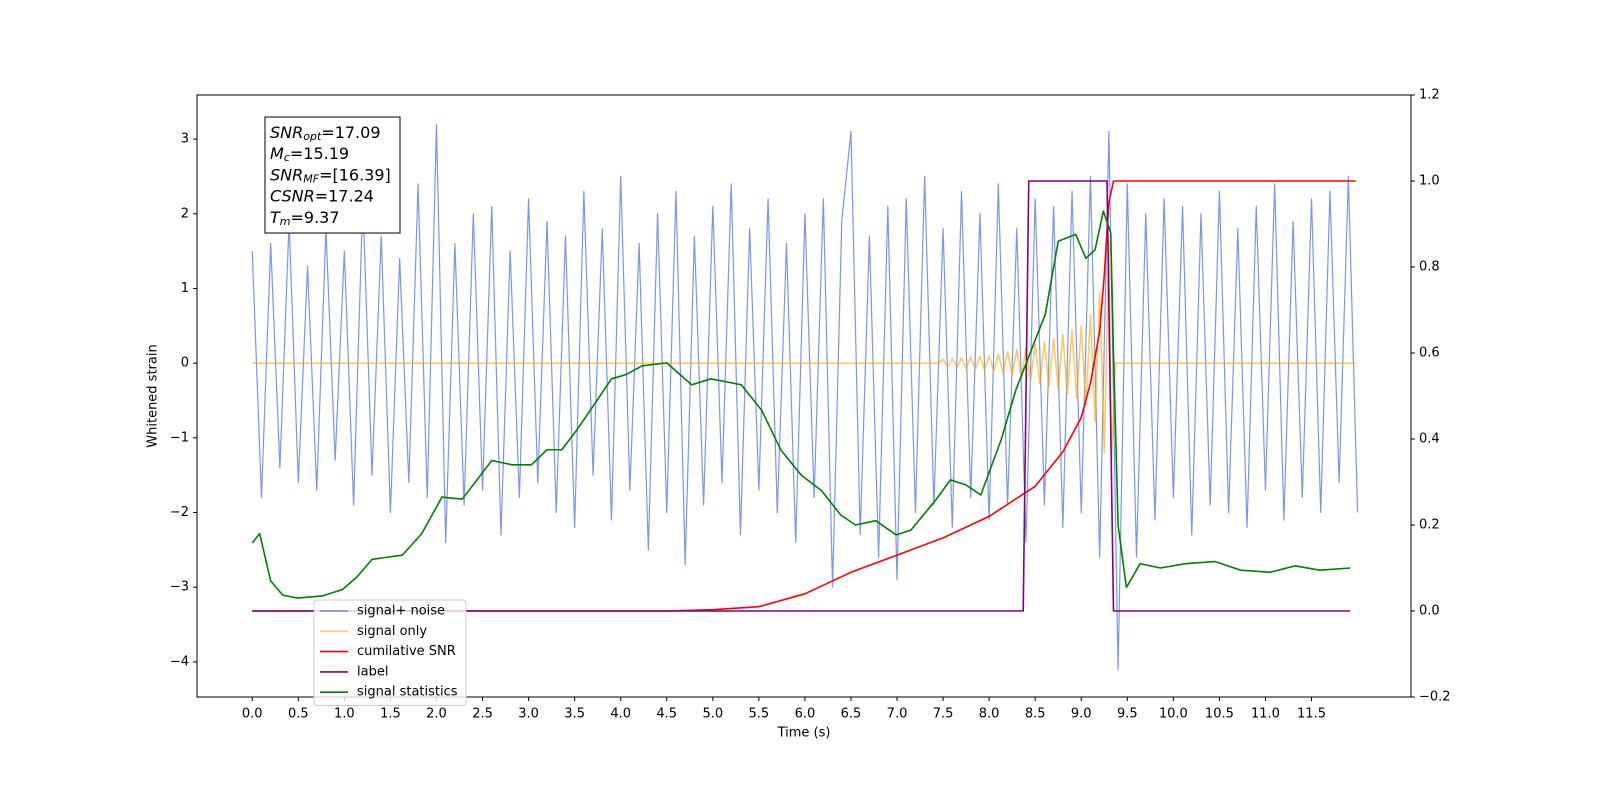  Describe the element at coordinates (287, 157) in the screenshot. I see `annotation-subscript: c` at that location.